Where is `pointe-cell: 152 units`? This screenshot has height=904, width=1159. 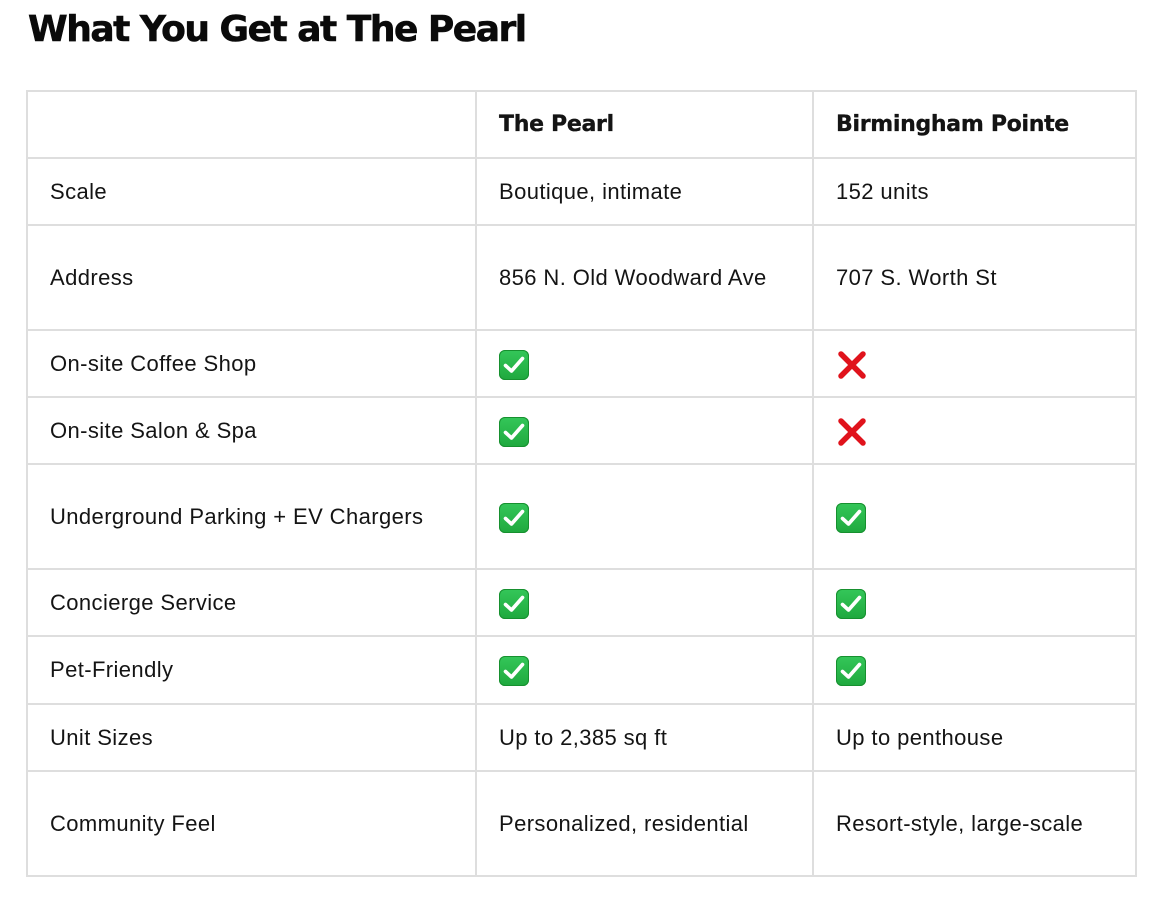 pointe-cell: 152 units is located at coordinates (974, 191).